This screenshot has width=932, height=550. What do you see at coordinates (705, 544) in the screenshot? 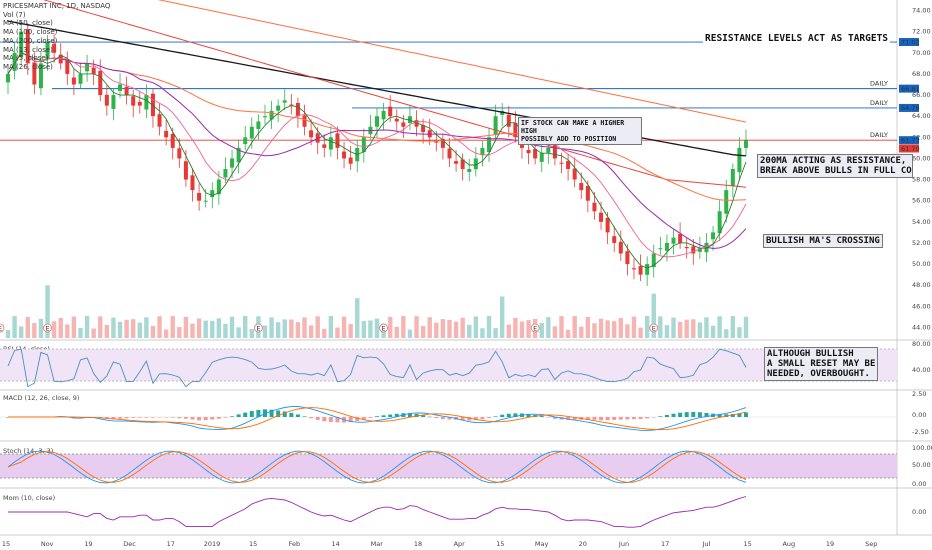
I see `time-tick-17: Jul` at bounding box center [705, 544].